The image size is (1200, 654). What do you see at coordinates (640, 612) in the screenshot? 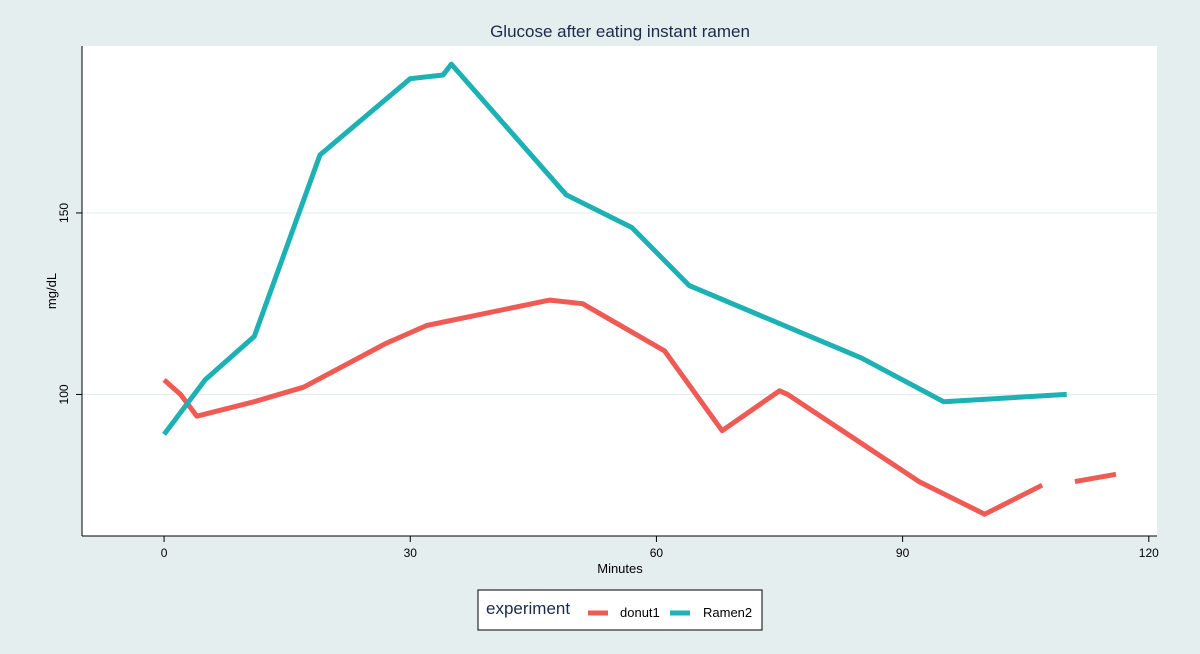
I see `legend-label-donut1: donut1` at bounding box center [640, 612].